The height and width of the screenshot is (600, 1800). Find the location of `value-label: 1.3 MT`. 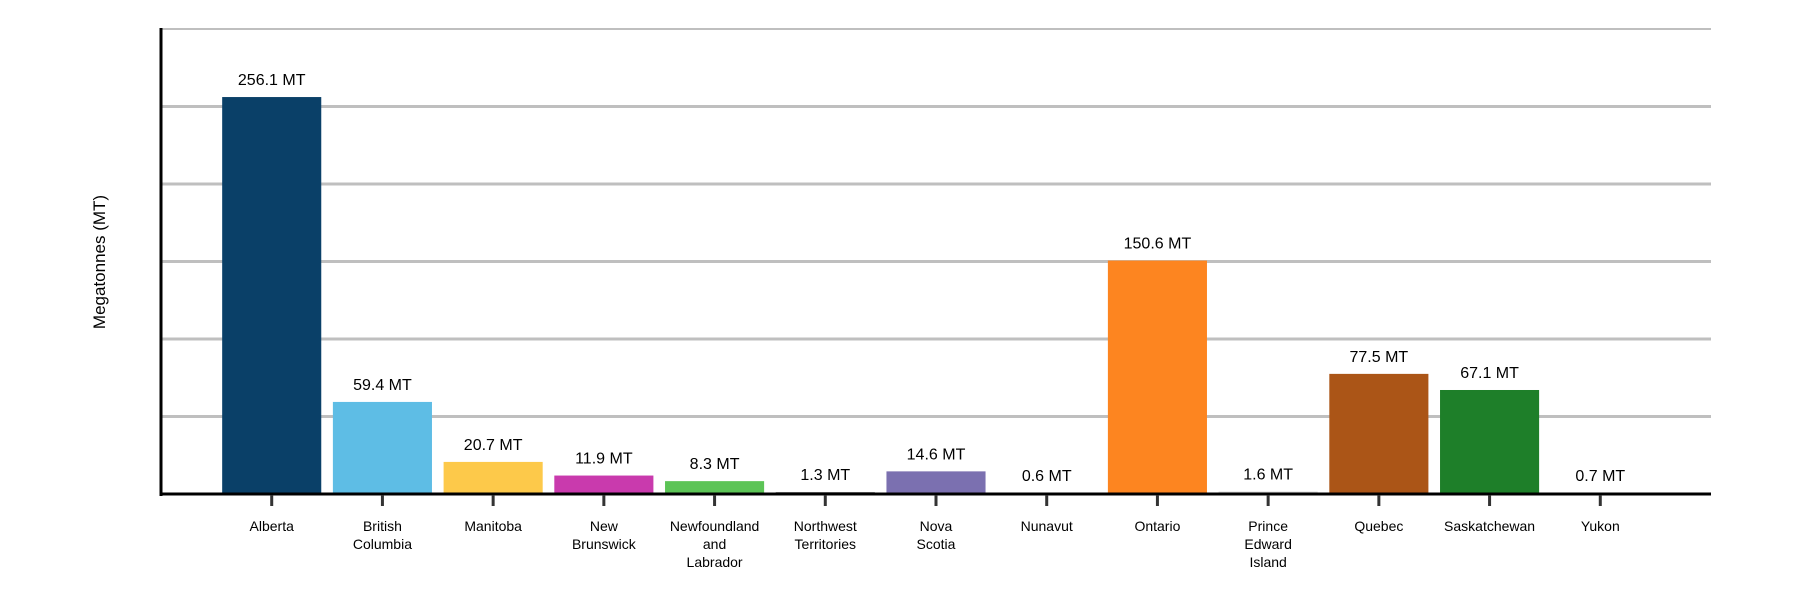

value-label: 1.3 MT is located at coordinates (825, 475).